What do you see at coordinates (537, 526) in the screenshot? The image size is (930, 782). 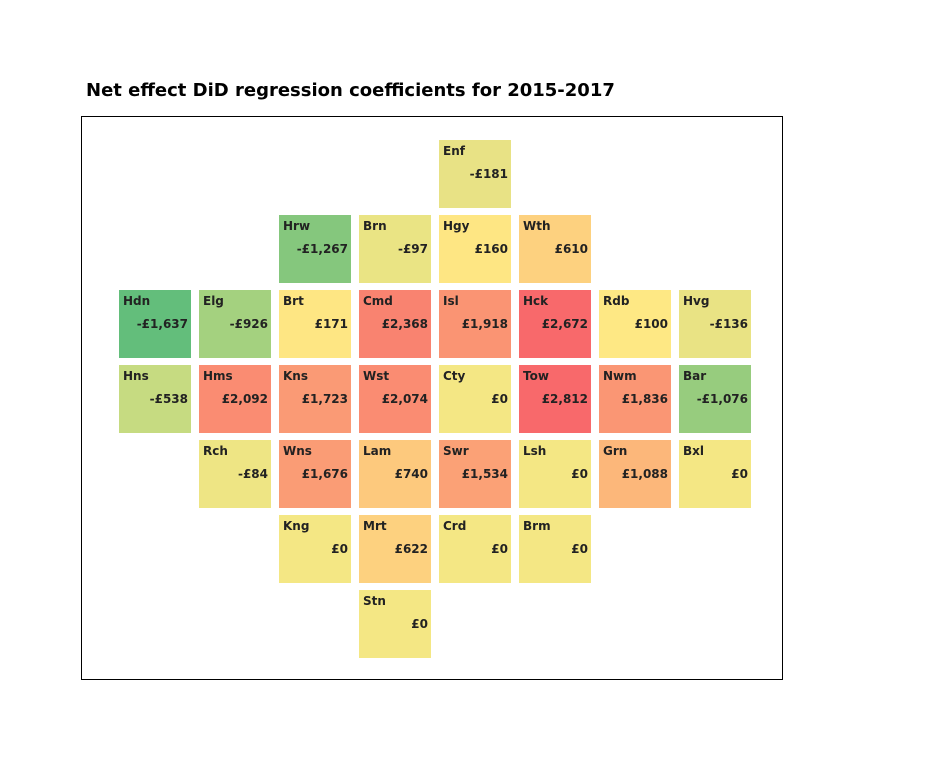 I see `tile-code-label: Brm` at bounding box center [537, 526].